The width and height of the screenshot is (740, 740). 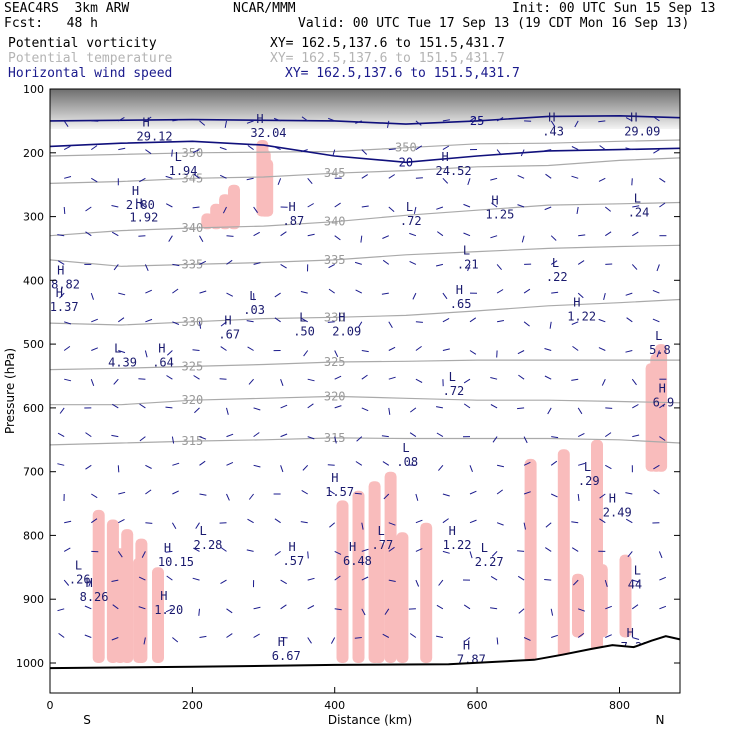 I want to click on theta-contour-label: 345, so click(x=335, y=173).